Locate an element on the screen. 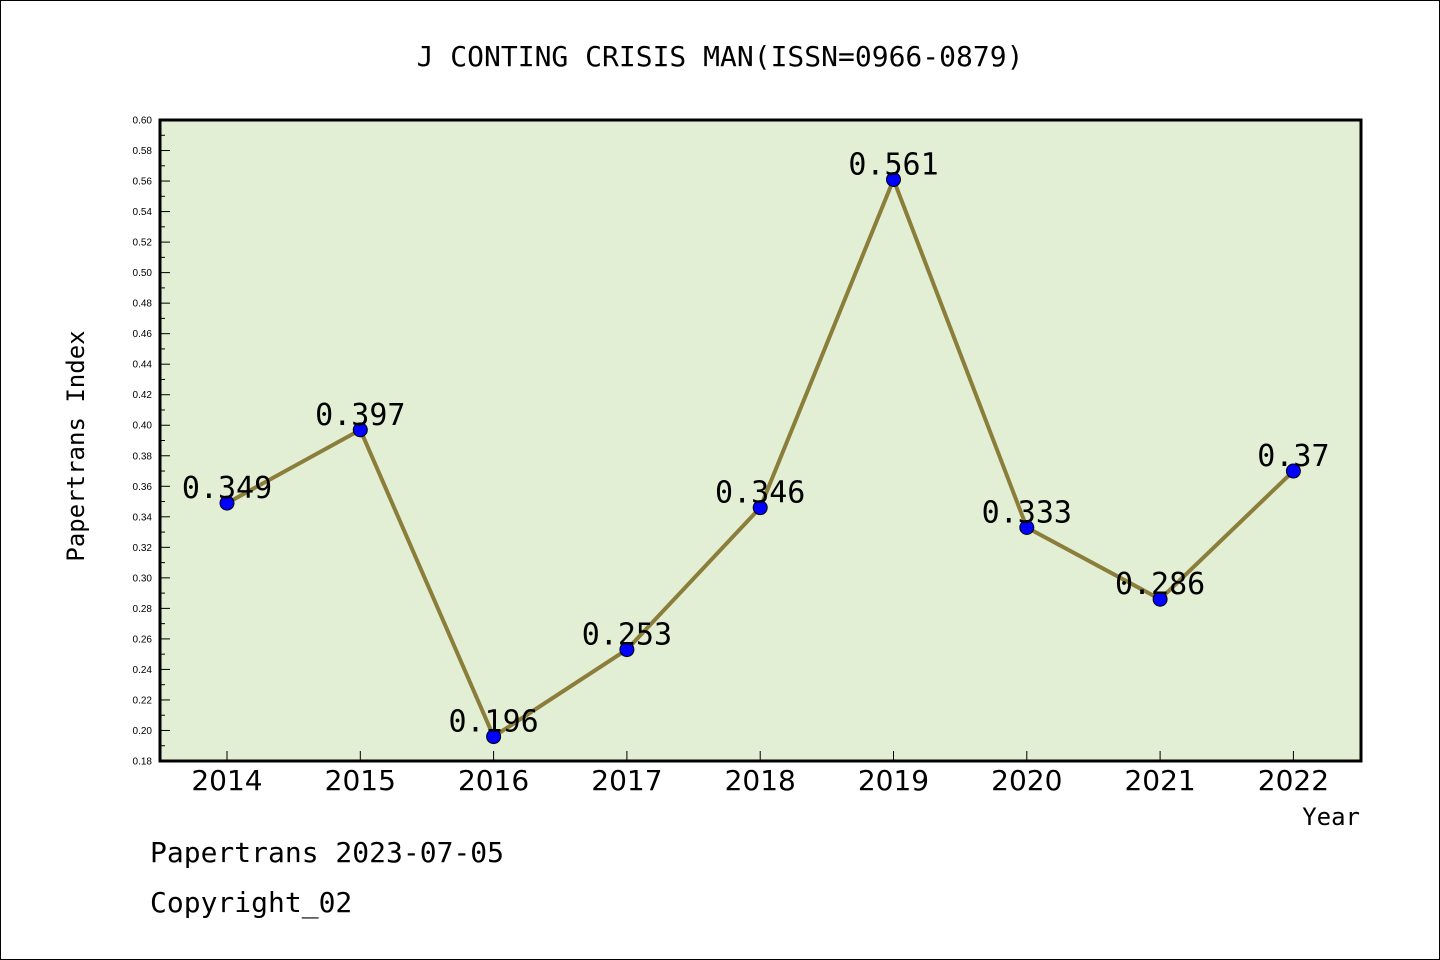 This screenshot has height=960, width=1440. x-tick-label: 2018 is located at coordinates (760, 780).